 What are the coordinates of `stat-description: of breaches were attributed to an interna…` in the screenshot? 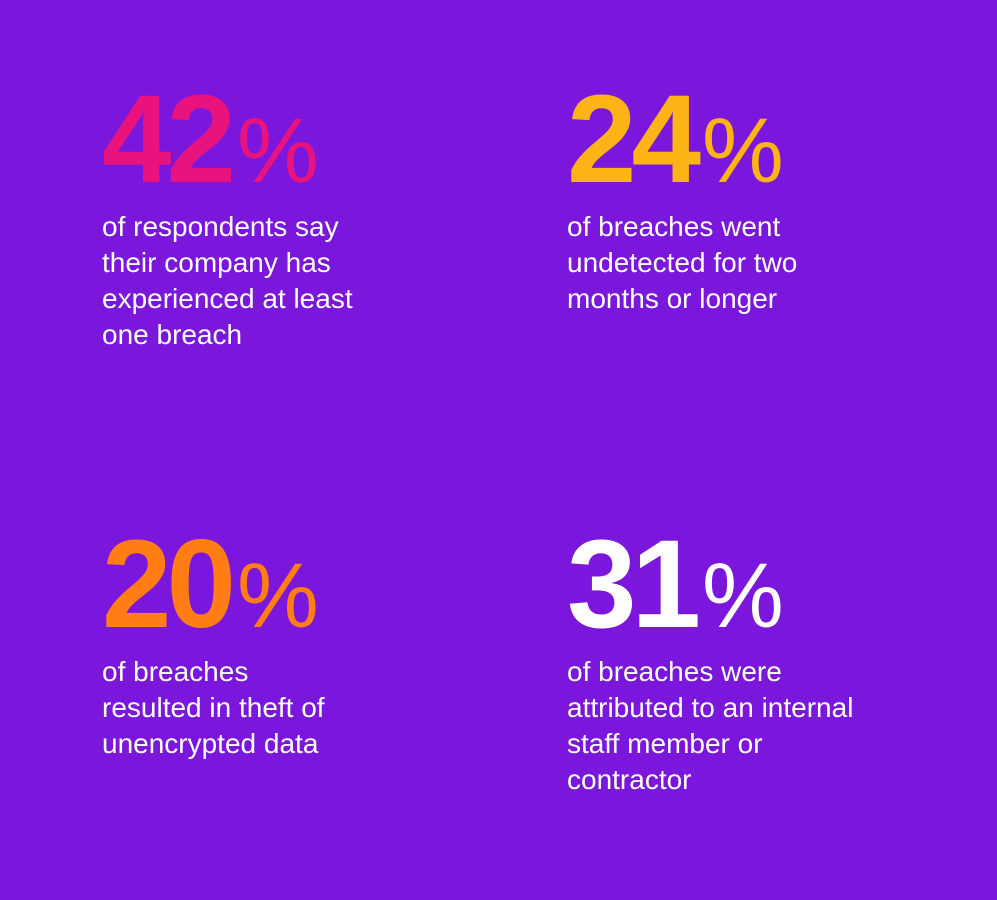 It's located at (767, 726).